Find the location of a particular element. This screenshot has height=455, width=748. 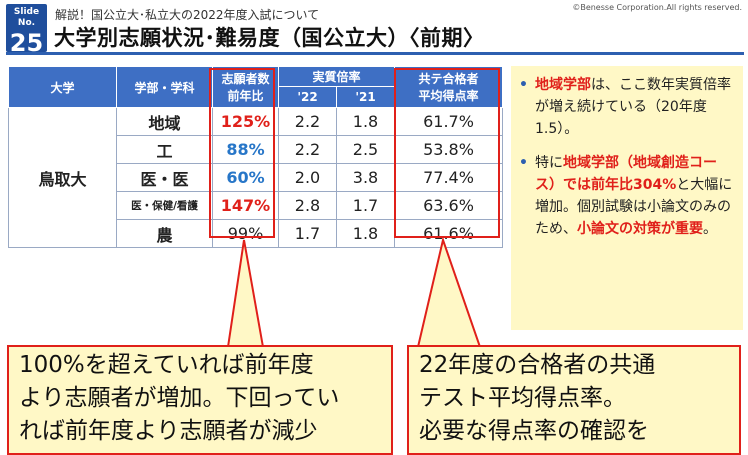

note-text: 。 is located at coordinates (710, 229).